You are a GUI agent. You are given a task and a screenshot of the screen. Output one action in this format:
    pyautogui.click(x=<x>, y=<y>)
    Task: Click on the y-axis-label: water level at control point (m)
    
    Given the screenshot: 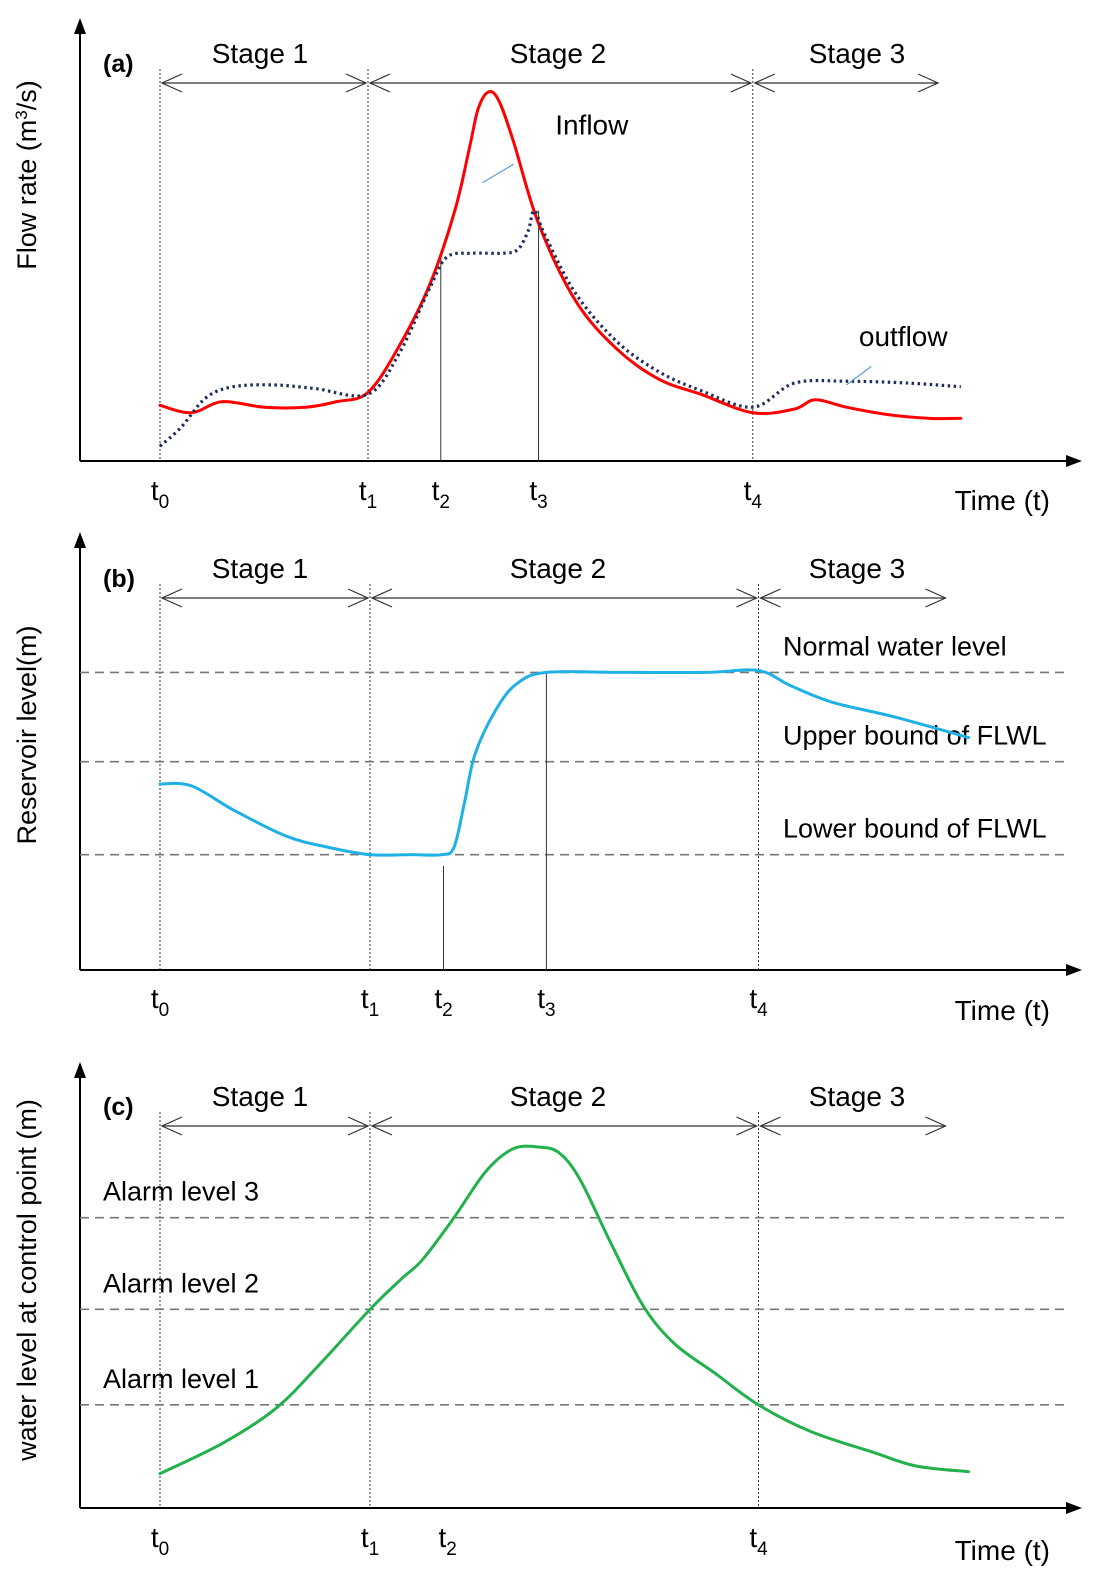 What is the action you would take?
    pyautogui.click(x=27, y=1280)
    